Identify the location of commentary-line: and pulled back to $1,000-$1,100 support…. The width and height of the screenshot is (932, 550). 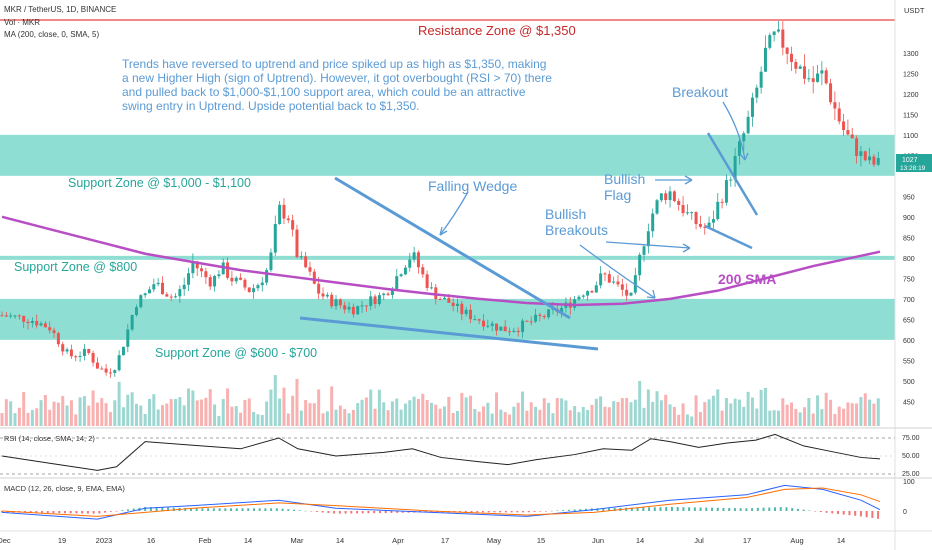
(324, 92).